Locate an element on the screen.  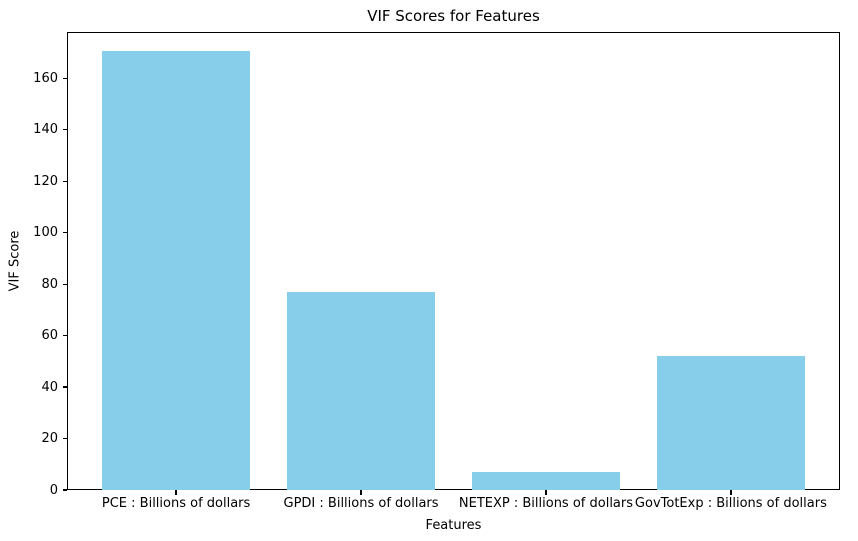
x-tick-label-1: GPDI : Billions of dollars is located at coordinates (361, 503).